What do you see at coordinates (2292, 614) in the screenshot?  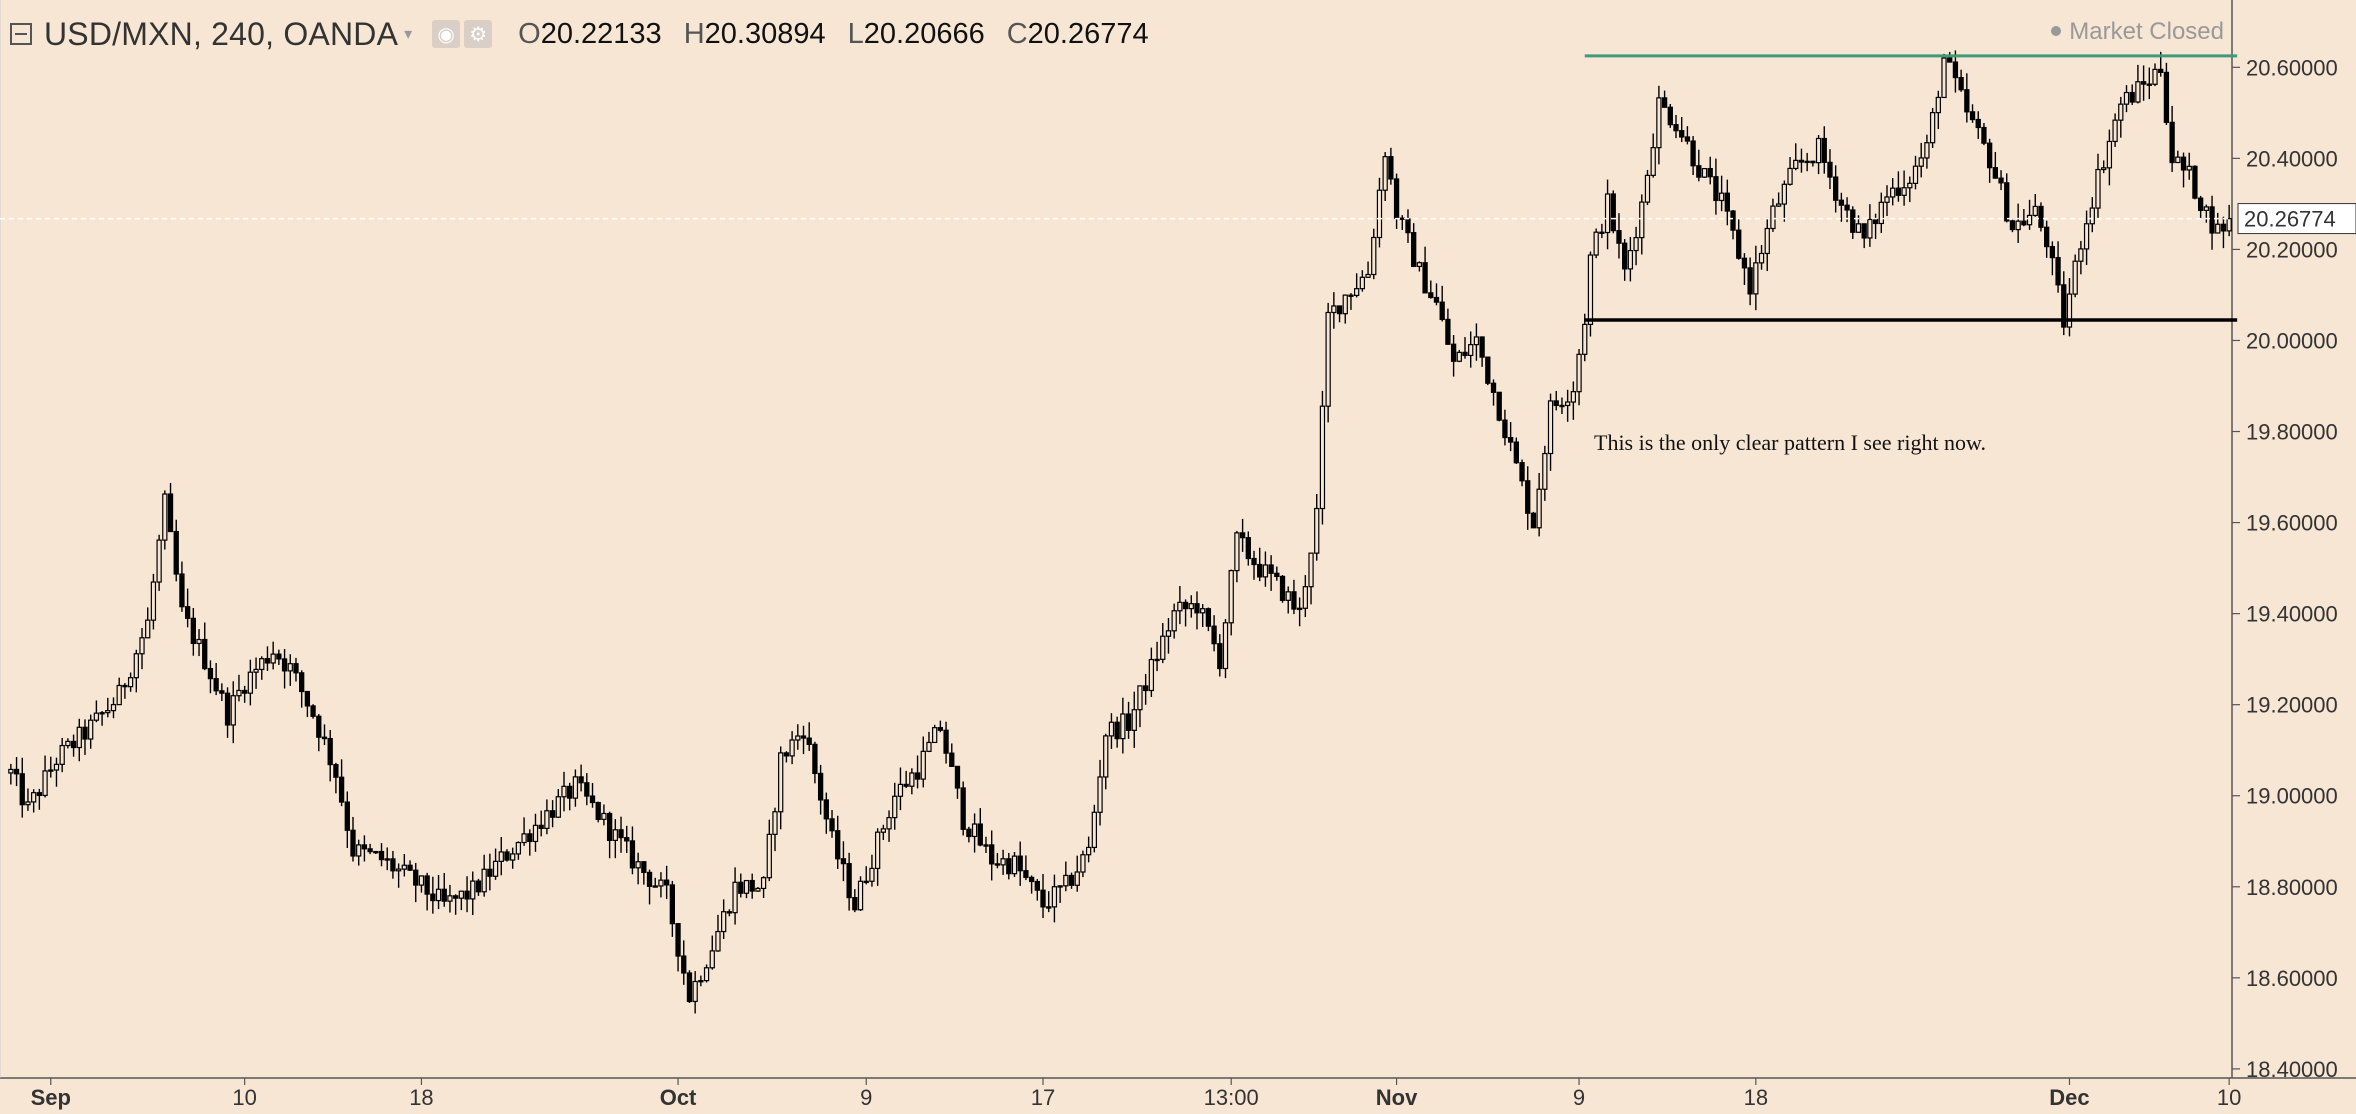 I see `price-tick-label: 19.40000` at bounding box center [2292, 614].